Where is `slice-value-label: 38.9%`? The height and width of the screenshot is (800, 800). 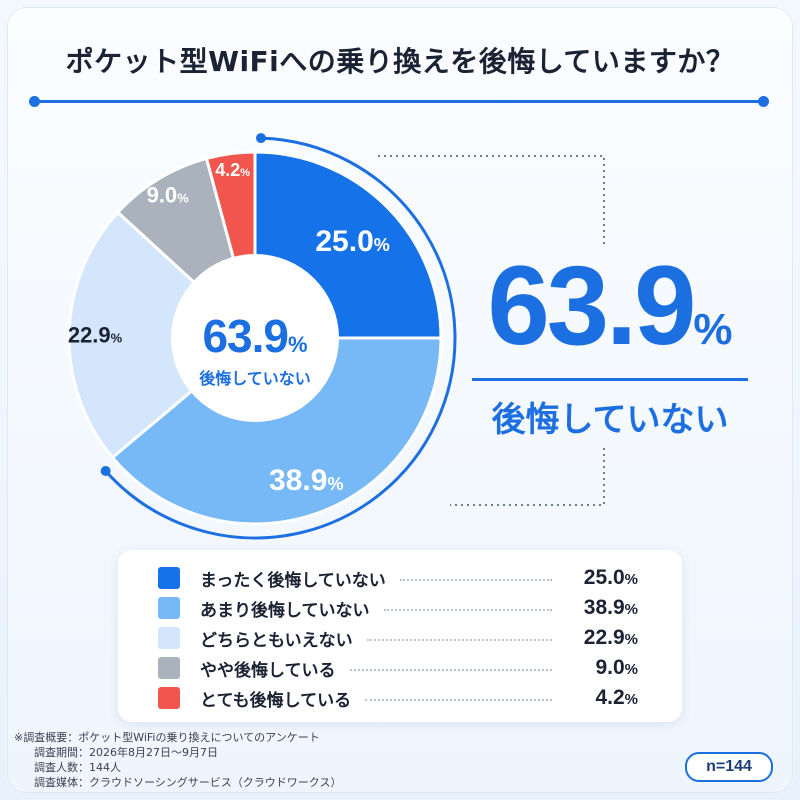 slice-value-label: 38.9% is located at coordinates (306, 480).